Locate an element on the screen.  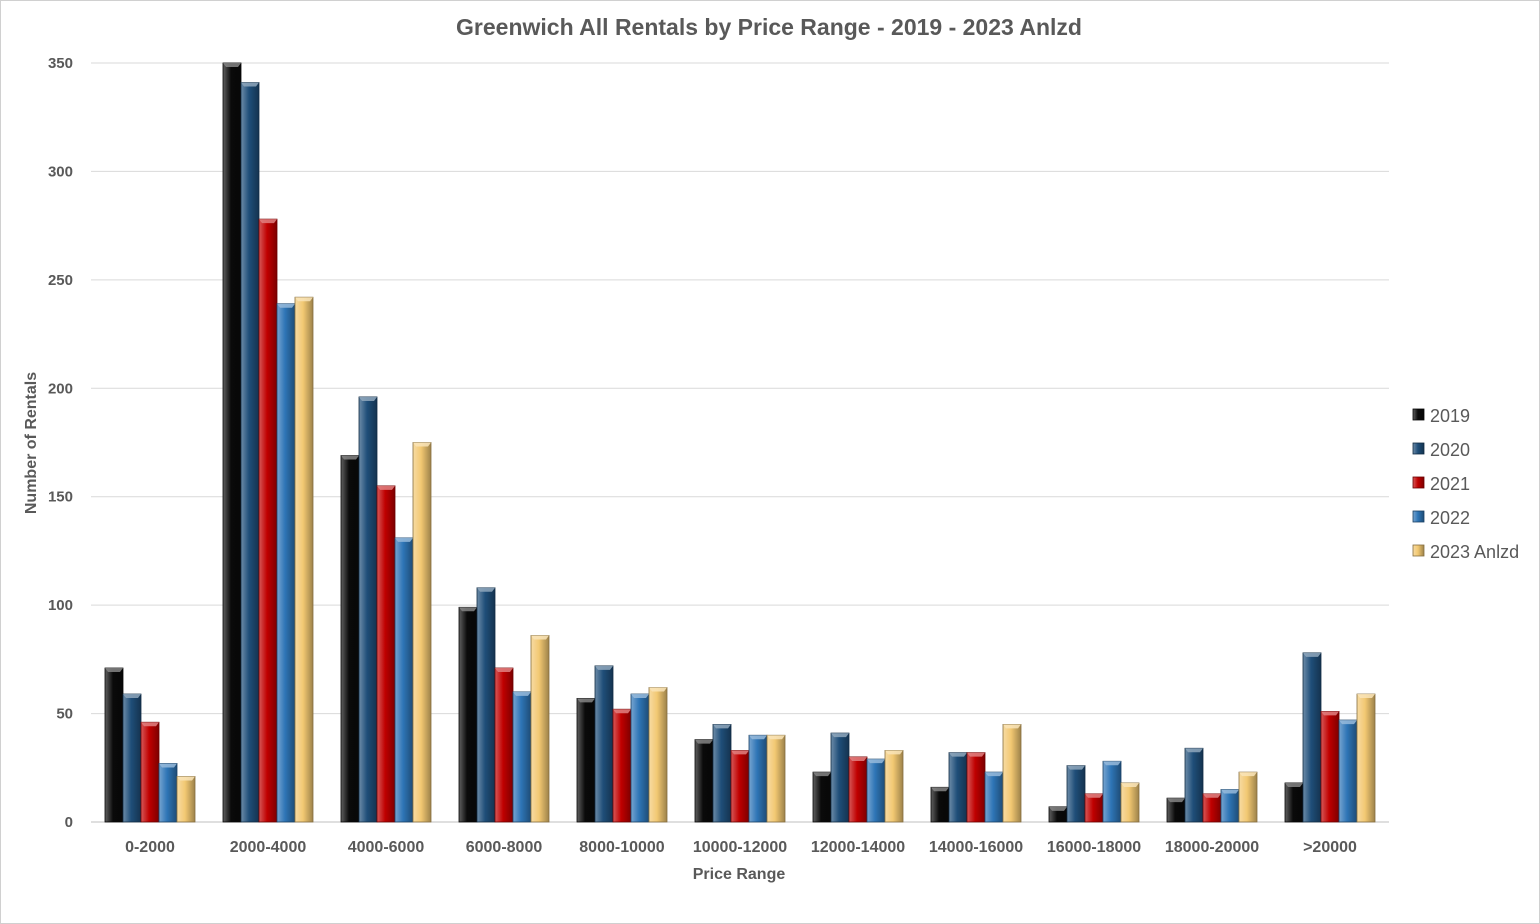
bar-10000-12000-2023-Anlzd is located at coordinates (776, 778).